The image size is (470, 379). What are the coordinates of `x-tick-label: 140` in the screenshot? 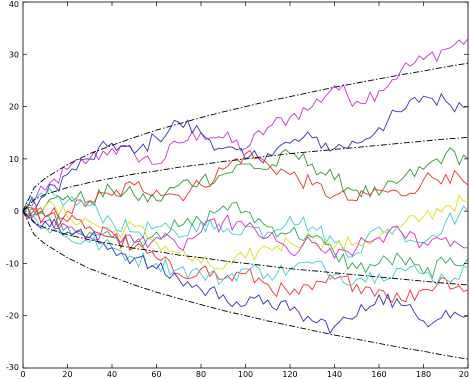 It's located at (334, 374).